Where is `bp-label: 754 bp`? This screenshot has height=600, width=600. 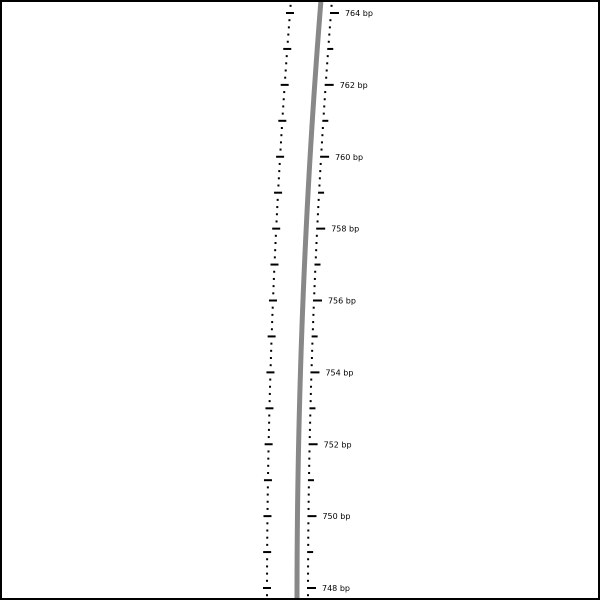
bp-label: 754 bp is located at coordinates (339, 372).